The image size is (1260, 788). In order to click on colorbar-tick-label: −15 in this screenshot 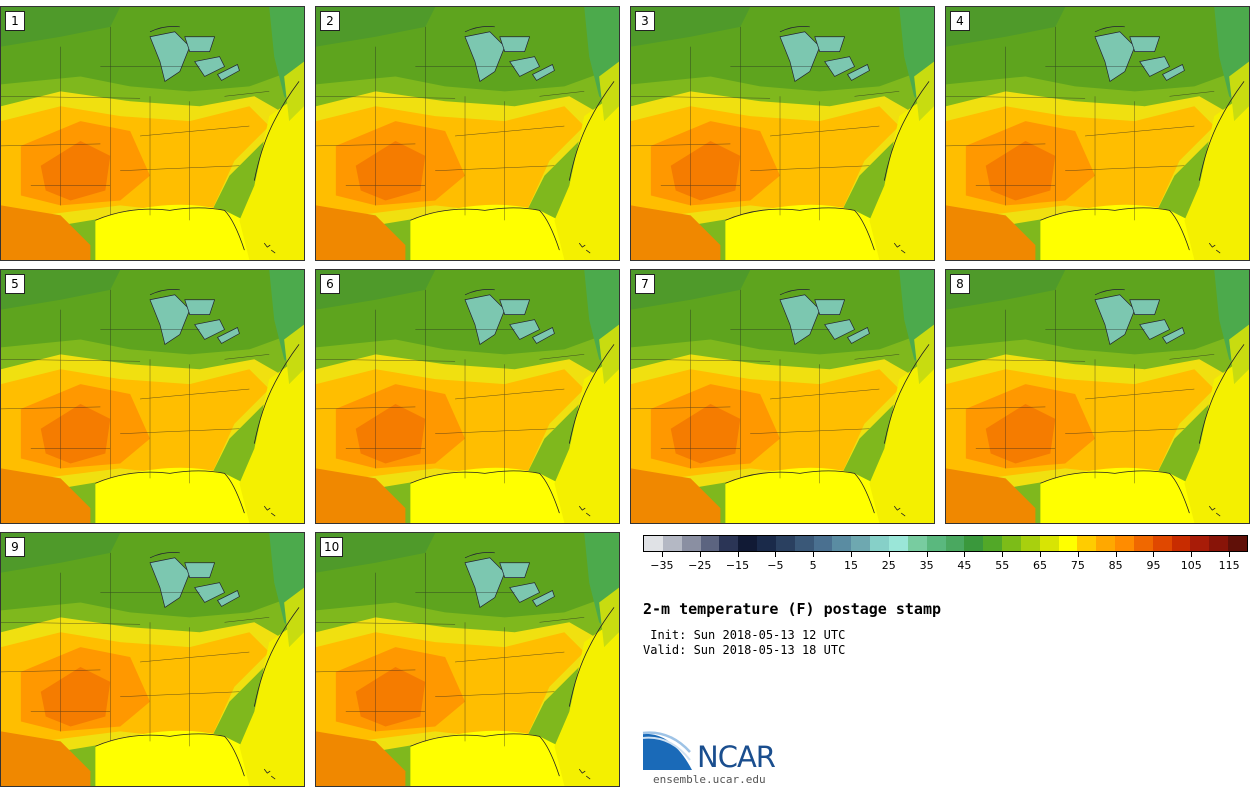, I will do `click(737, 565)`.